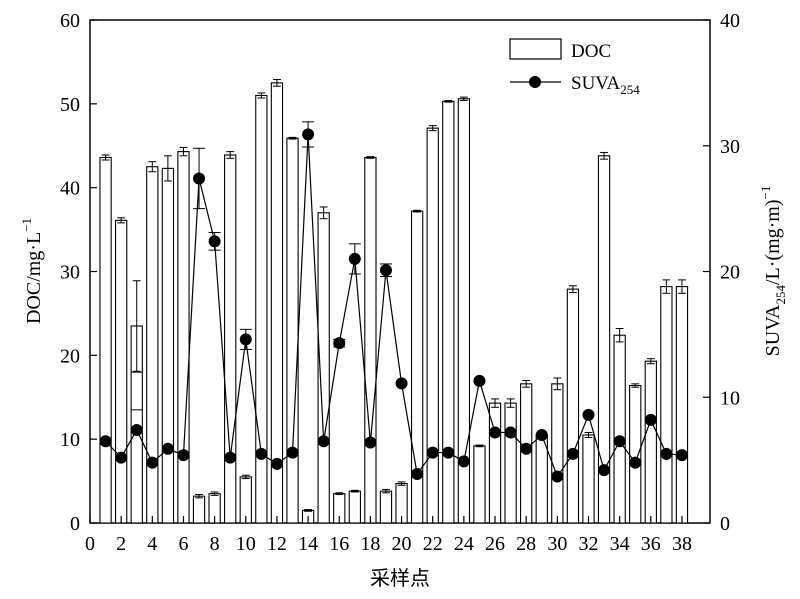 The height and width of the screenshot is (599, 800). Describe the element at coordinates (730, 21) in the screenshot. I see `right-y-tick-label: 40` at that location.